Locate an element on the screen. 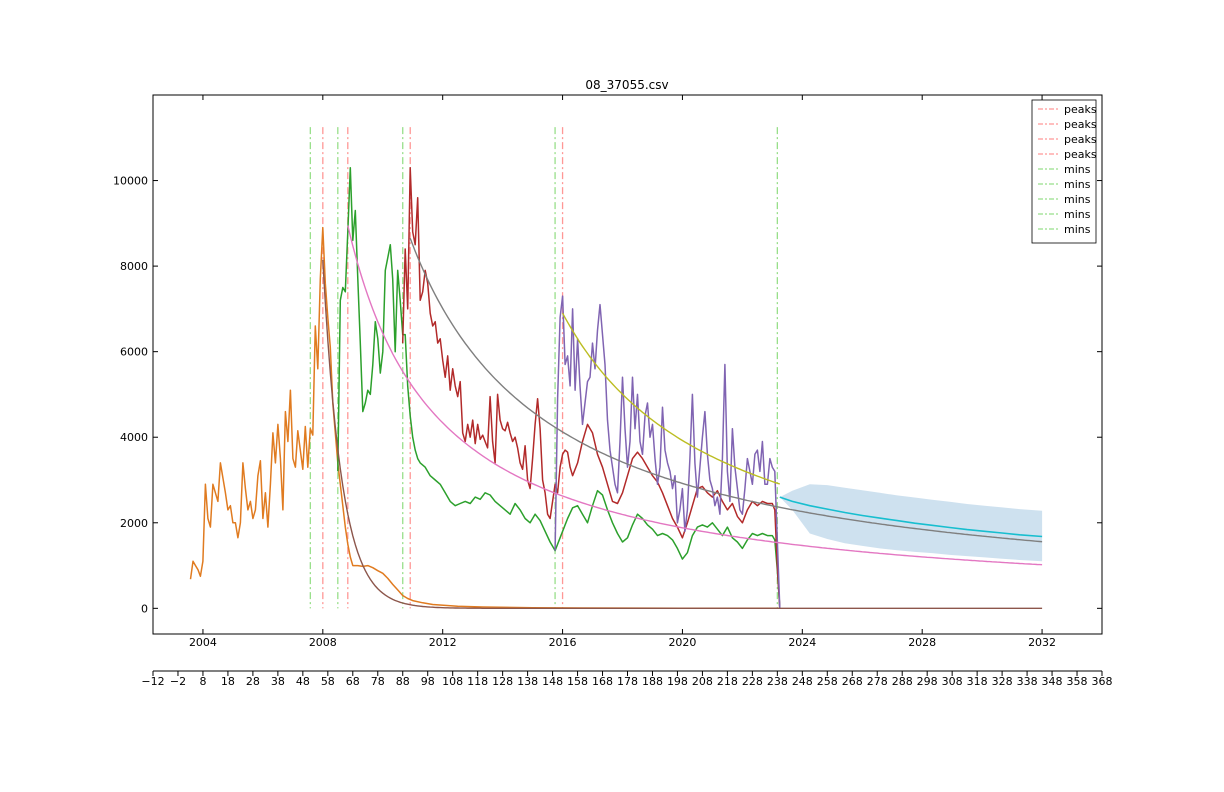 This screenshot has width=1224, height=792. purple-series-line is located at coordinates (667, 452).